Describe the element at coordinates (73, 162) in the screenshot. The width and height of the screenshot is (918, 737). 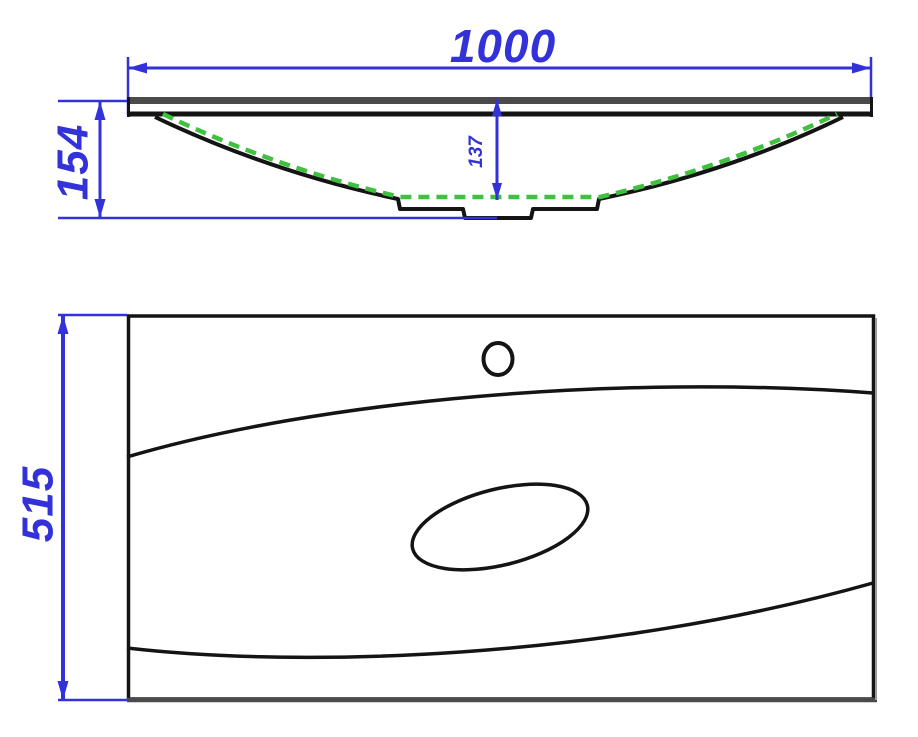
I see `dim-height-label: 154` at that location.